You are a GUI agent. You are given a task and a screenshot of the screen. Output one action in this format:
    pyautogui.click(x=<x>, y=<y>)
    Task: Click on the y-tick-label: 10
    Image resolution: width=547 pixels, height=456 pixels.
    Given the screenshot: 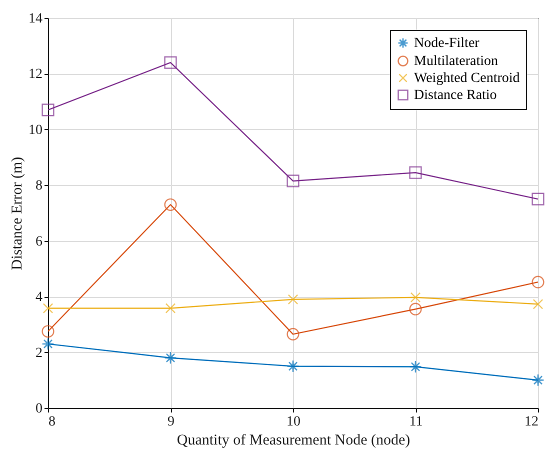 What is the action you would take?
    pyautogui.click(x=35, y=130)
    